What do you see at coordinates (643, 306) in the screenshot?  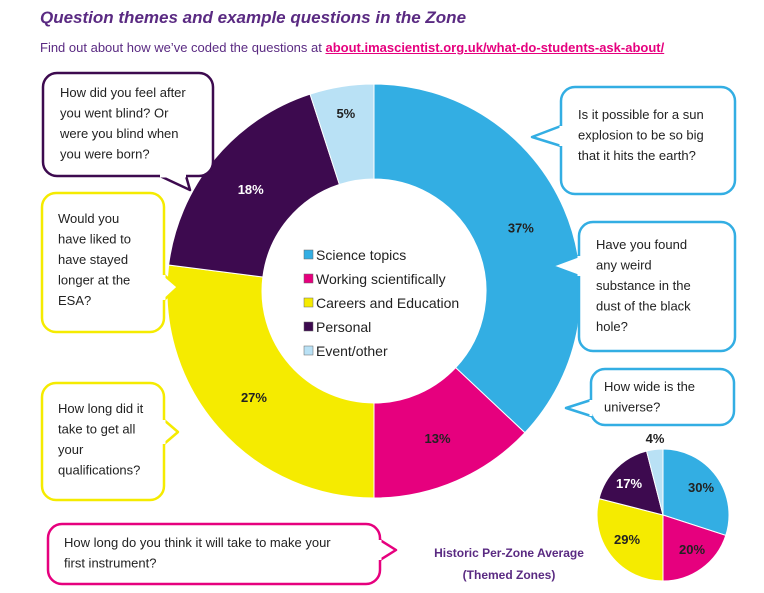 I see `bubble-text-line: dust of the black` at bounding box center [643, 306].